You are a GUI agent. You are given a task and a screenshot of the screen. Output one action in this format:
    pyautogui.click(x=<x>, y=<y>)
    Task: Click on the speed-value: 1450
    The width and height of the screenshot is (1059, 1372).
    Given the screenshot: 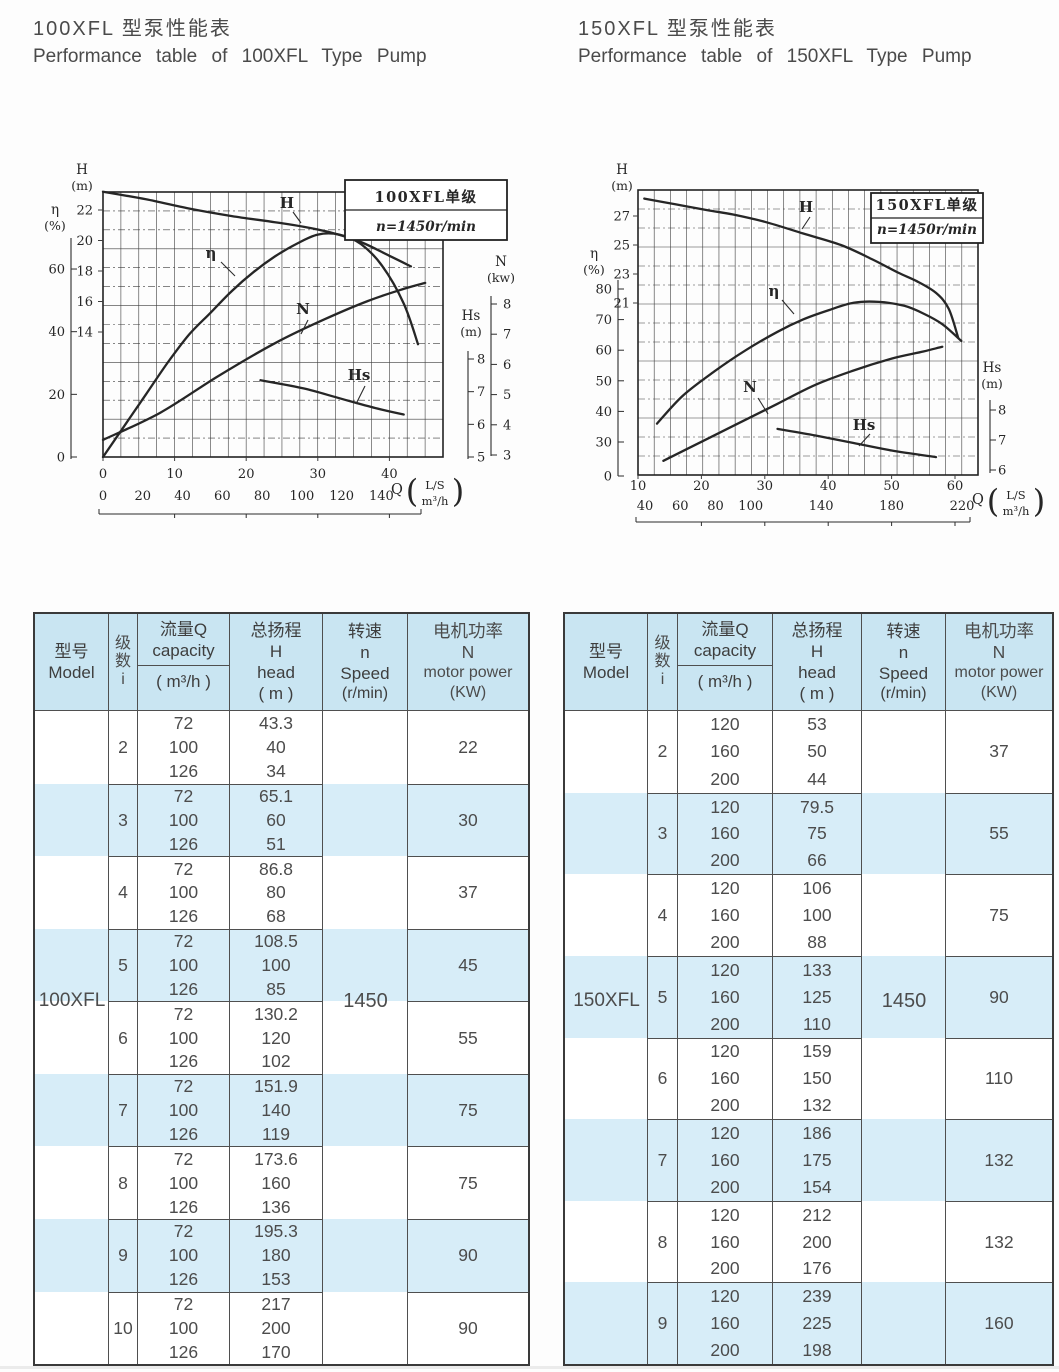 What is the action you would take?
    pyautogui.click(x=904, y=1001)
    